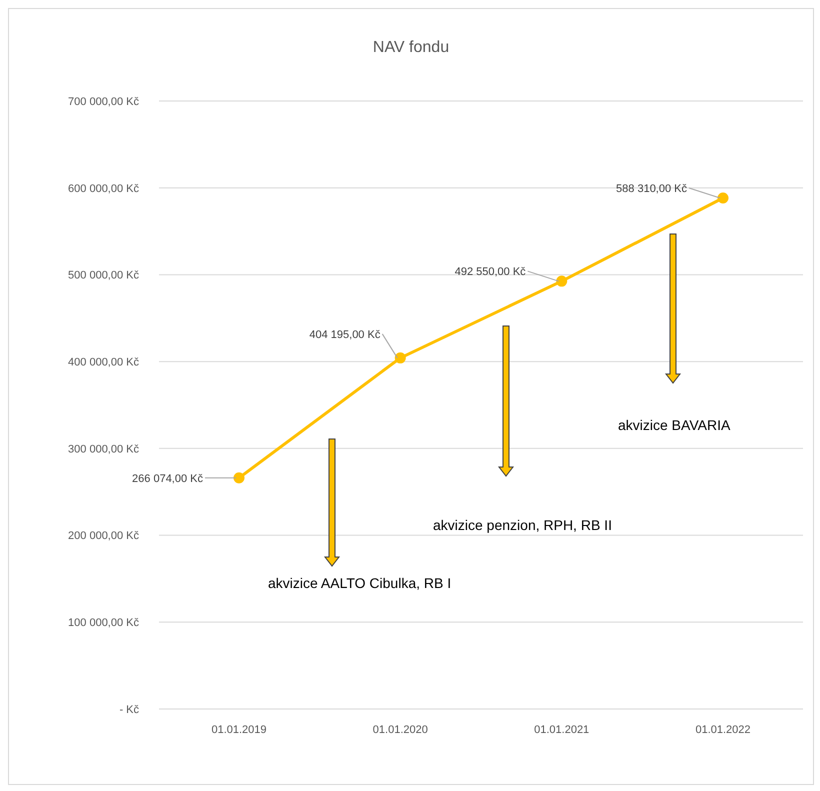 The image size is (820, 791). Describe the element at coordinates (104, 276) in the screenshot. I see `y-tick-label: 500 000,00 Kč` at that location.